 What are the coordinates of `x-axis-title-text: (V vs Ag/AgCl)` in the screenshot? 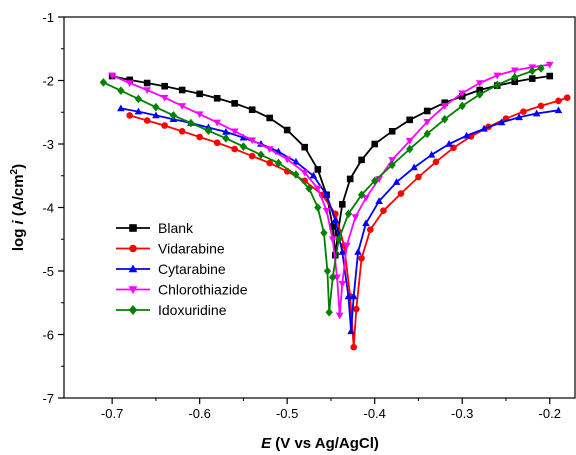 It's located at (325, 443).